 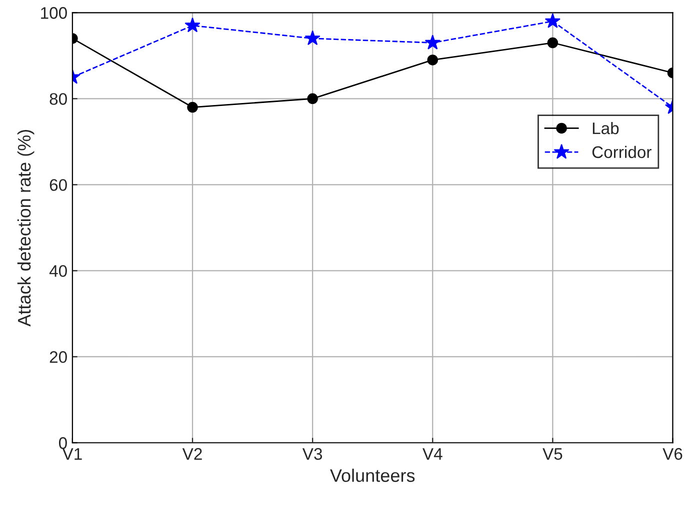 What do you see at coordinates (54, 13) in the screenshot?
I see `y-tick-label: 100` at bounding box center [54, 13].